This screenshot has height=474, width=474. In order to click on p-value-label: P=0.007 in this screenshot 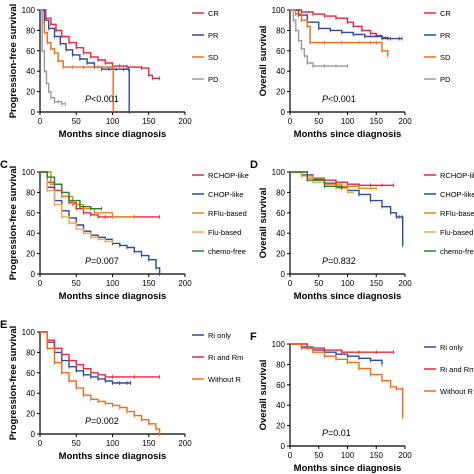, I will do `click(102, 261)`.